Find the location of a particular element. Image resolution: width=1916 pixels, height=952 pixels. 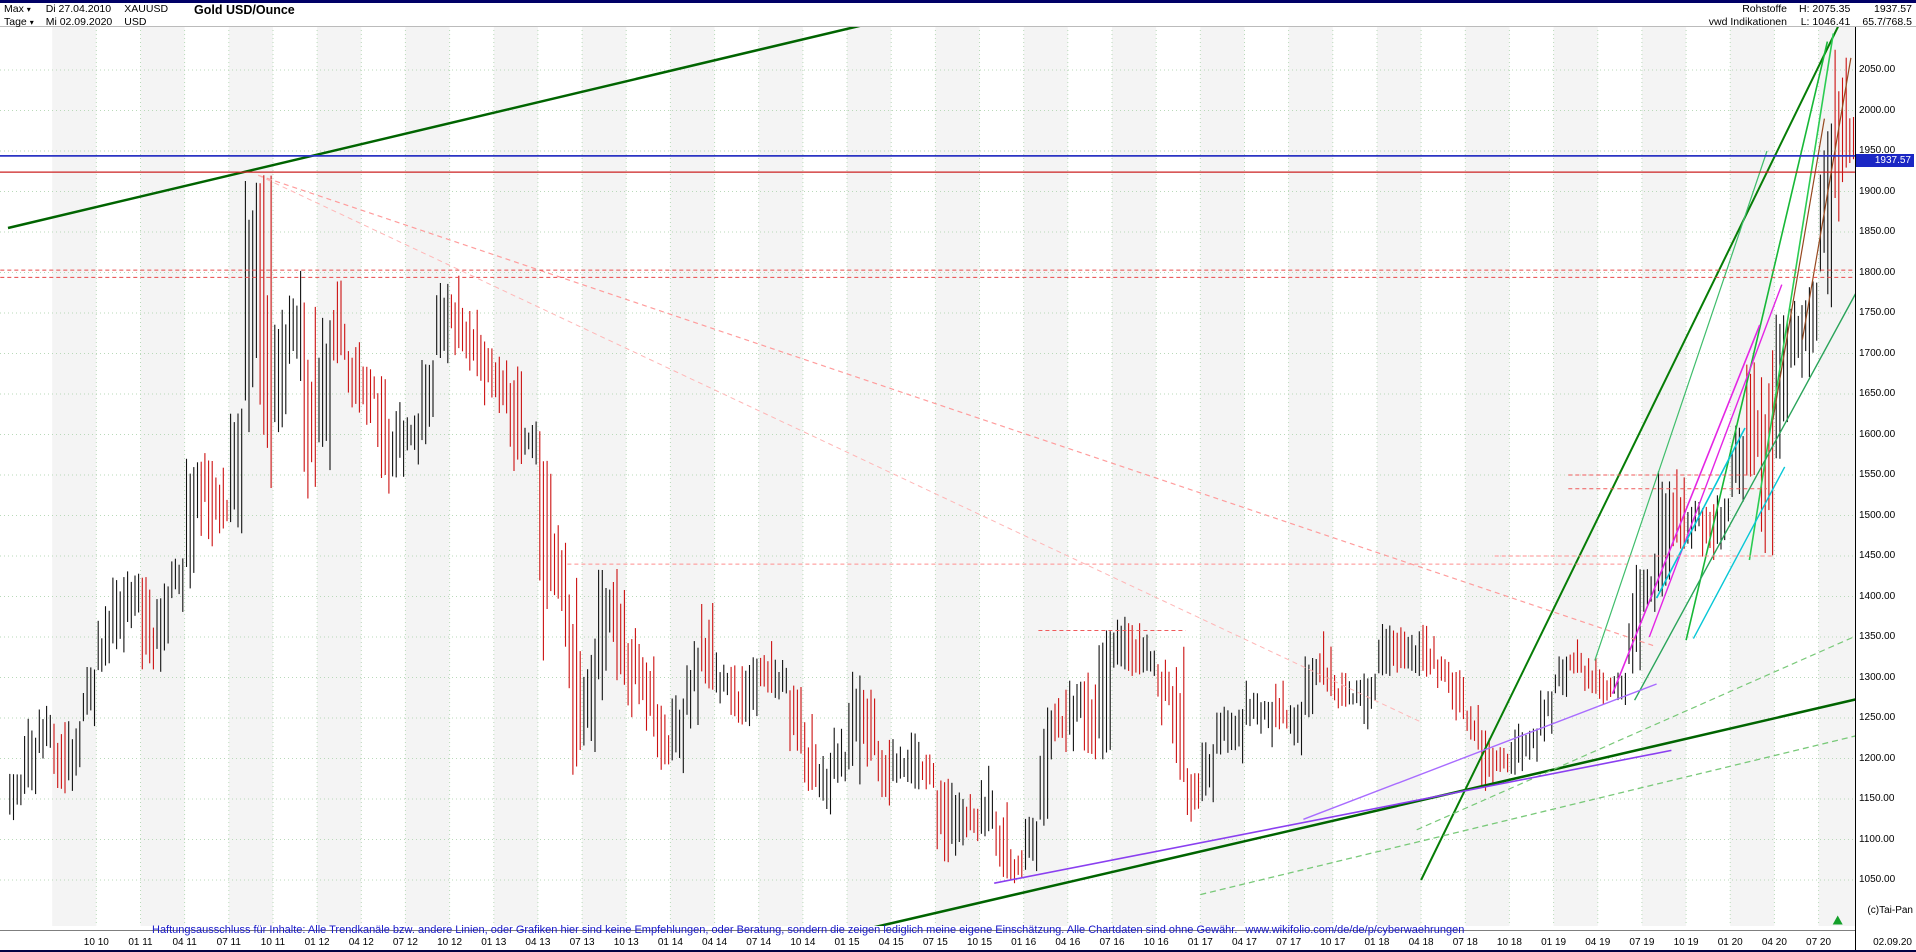

price-tick-label: 2050.00 is located at coordinates (1877, 69).